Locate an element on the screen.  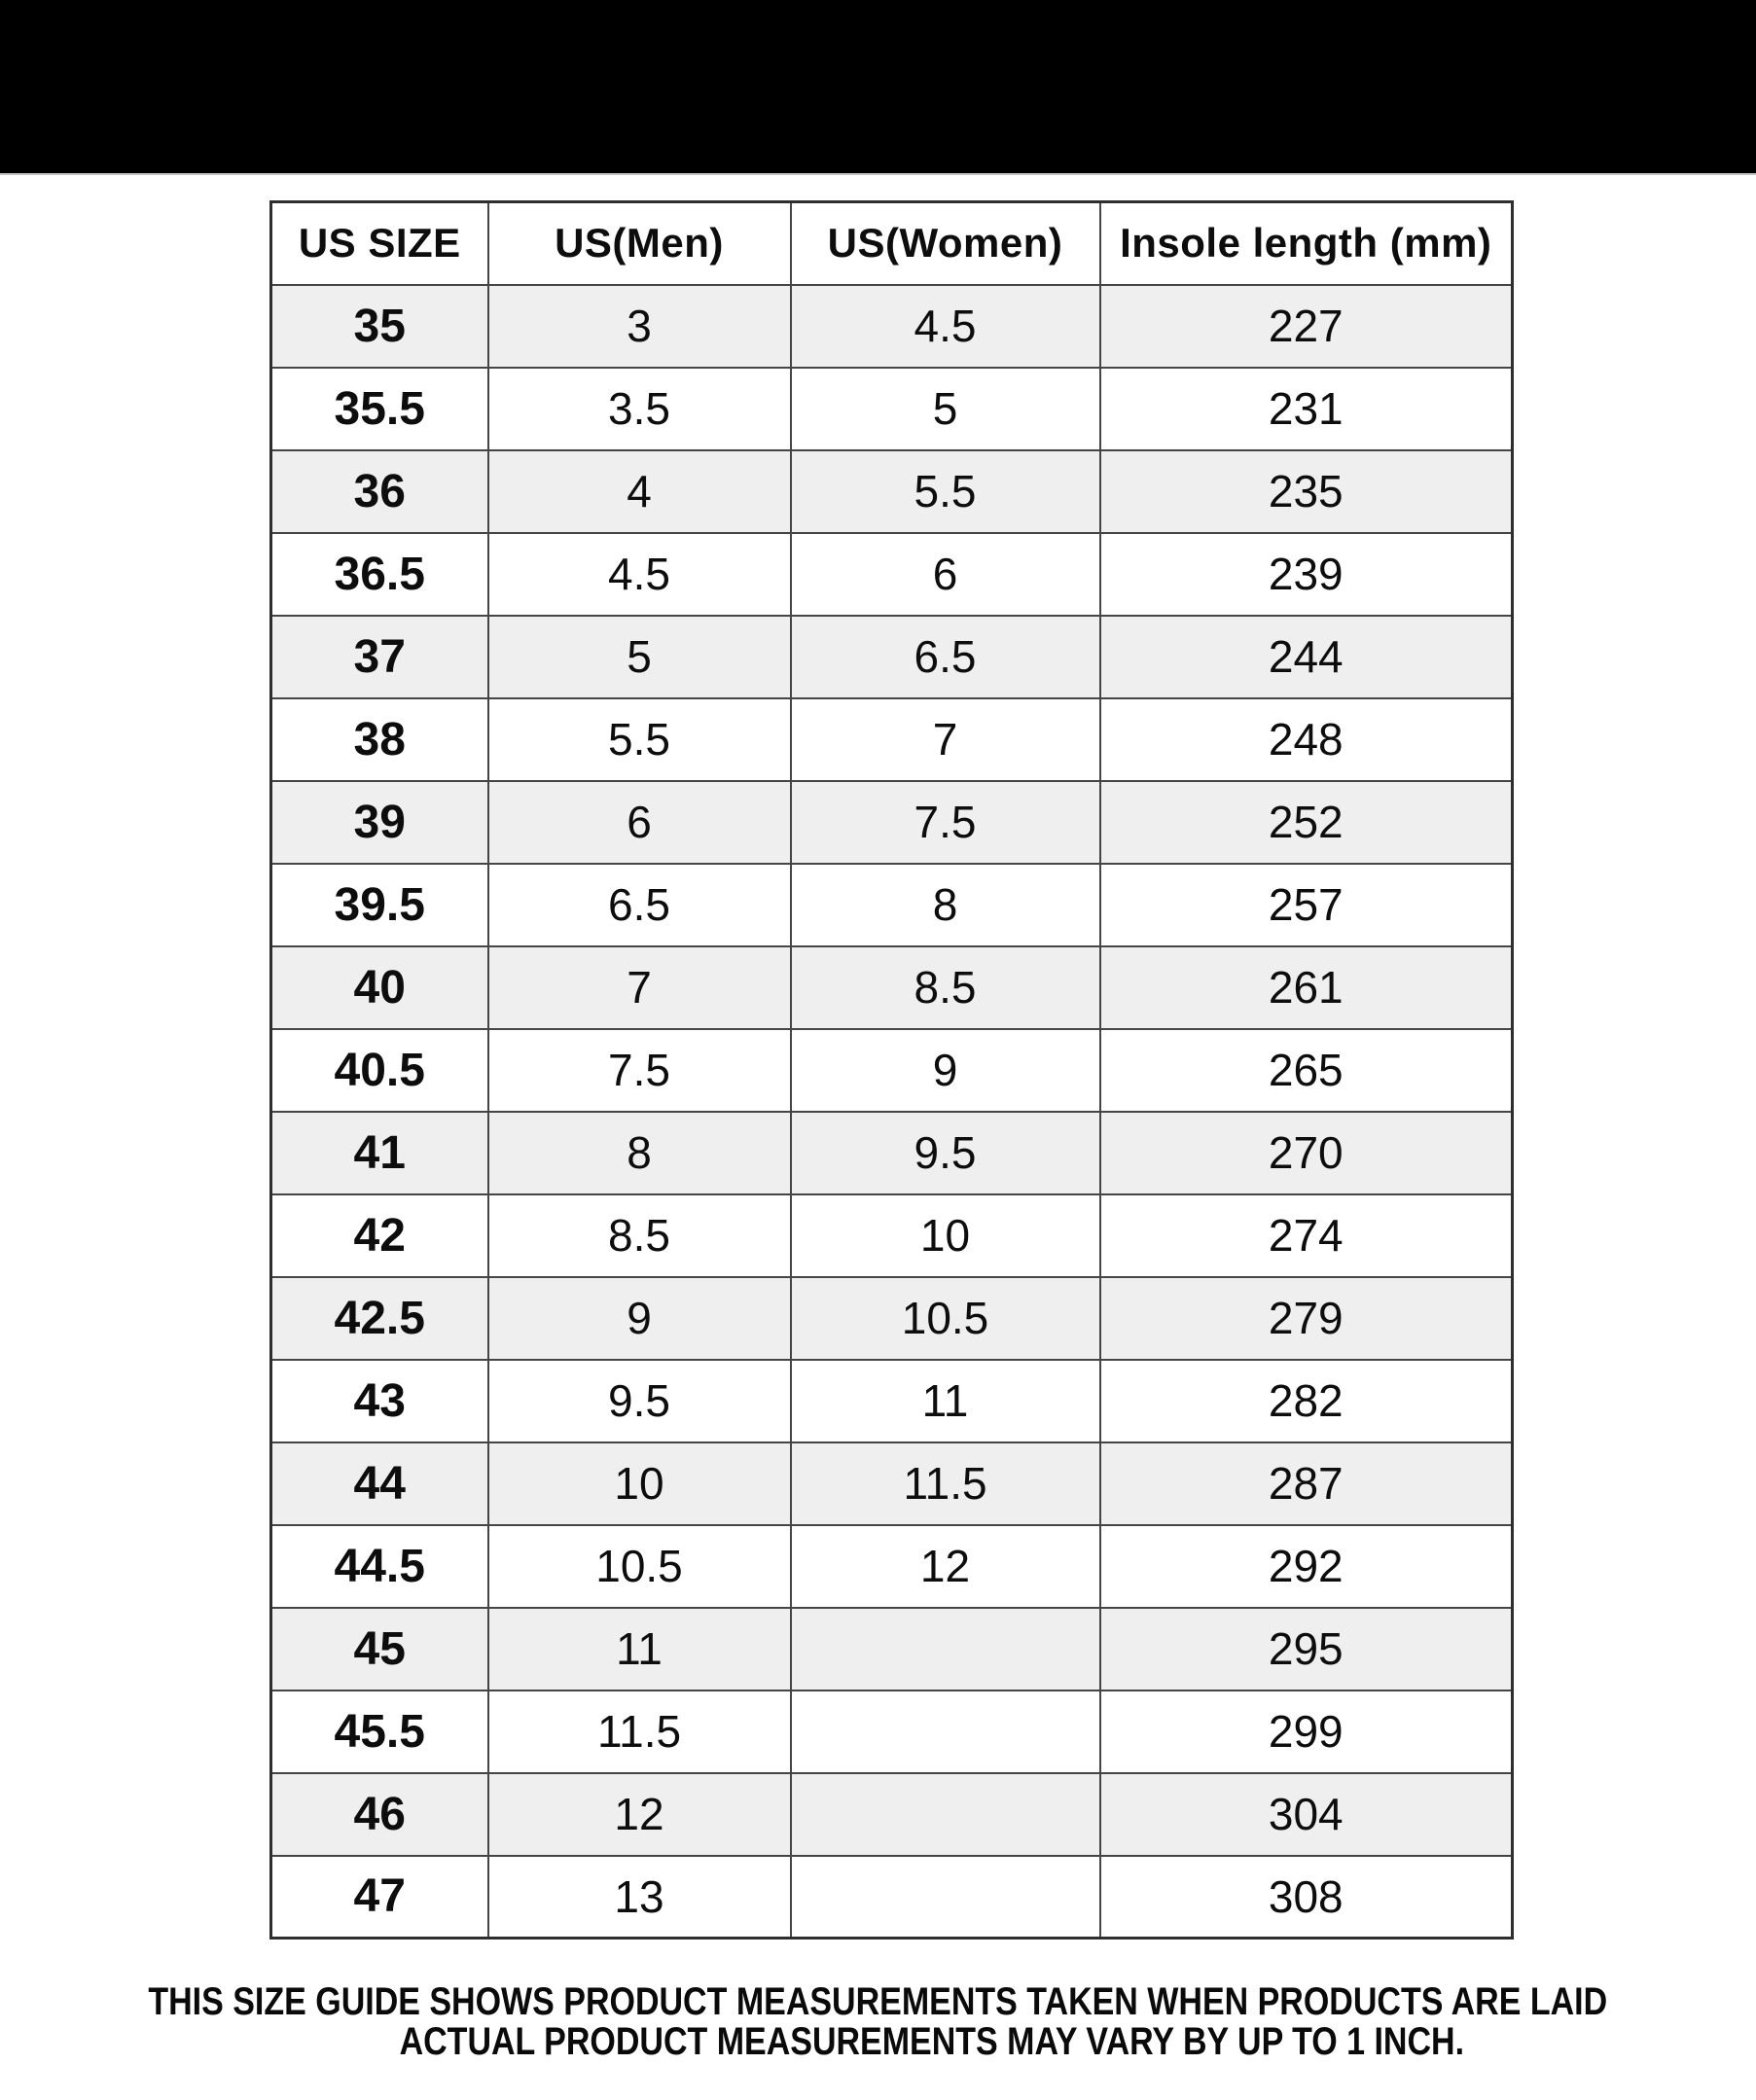
cell-us-women: 7.5 is located at coordinates (945, 822).